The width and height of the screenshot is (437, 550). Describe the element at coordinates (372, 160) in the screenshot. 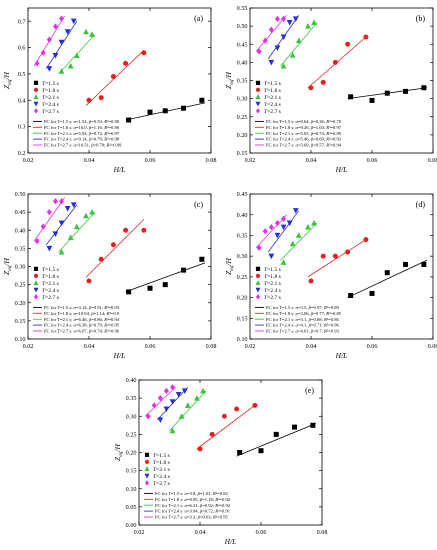

I see `x-tick-label: 0.06` at that location.